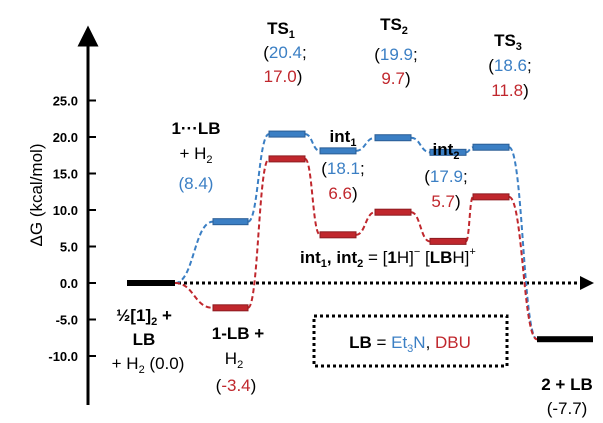 This screenshot has height=423, width=603. Describe the element at coordinates (63, 356) in the screenshot. I see `y-tick-label: -10.0` at that location.